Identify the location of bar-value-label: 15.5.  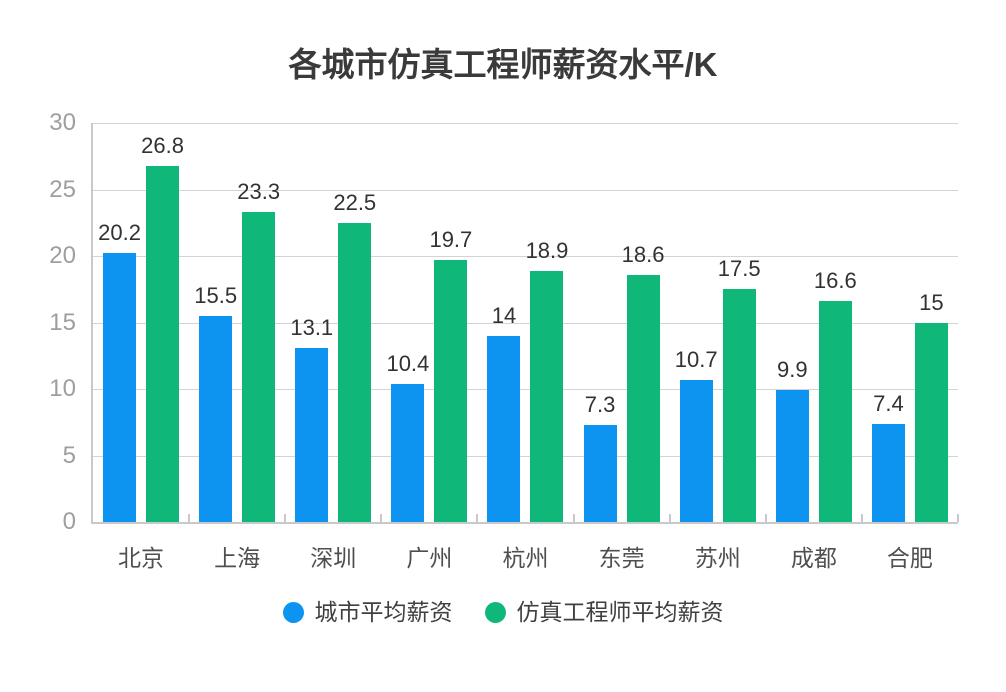
(216, 295).